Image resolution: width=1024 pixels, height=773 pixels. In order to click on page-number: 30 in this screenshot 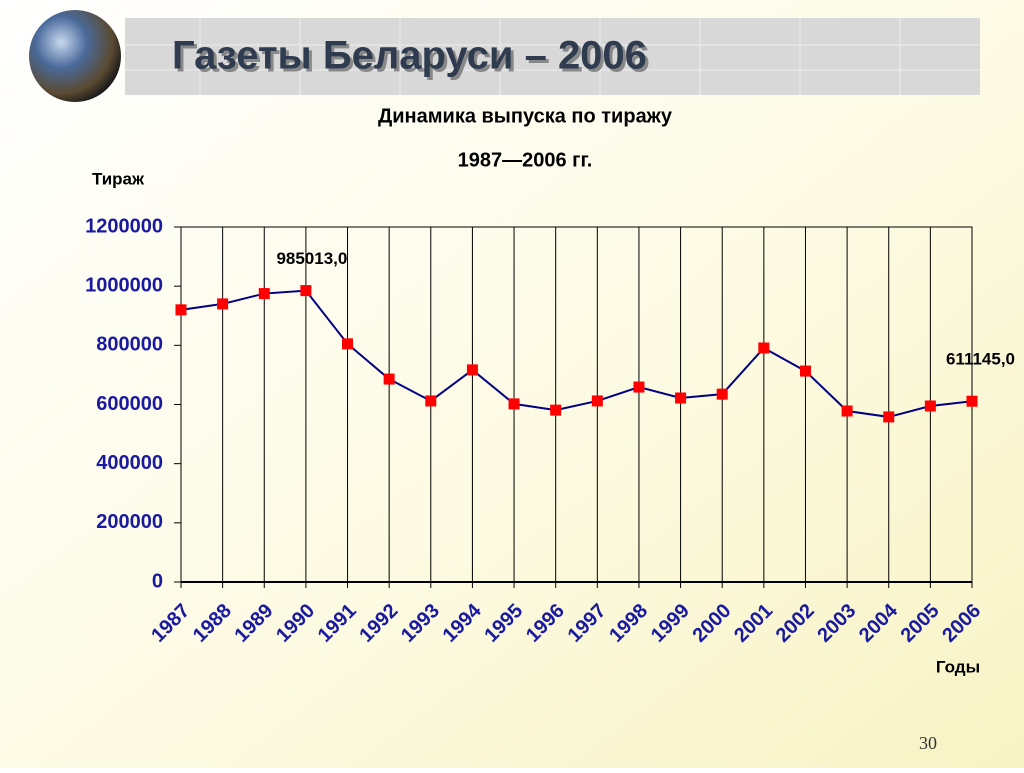, I will do `click(928, 743)`.